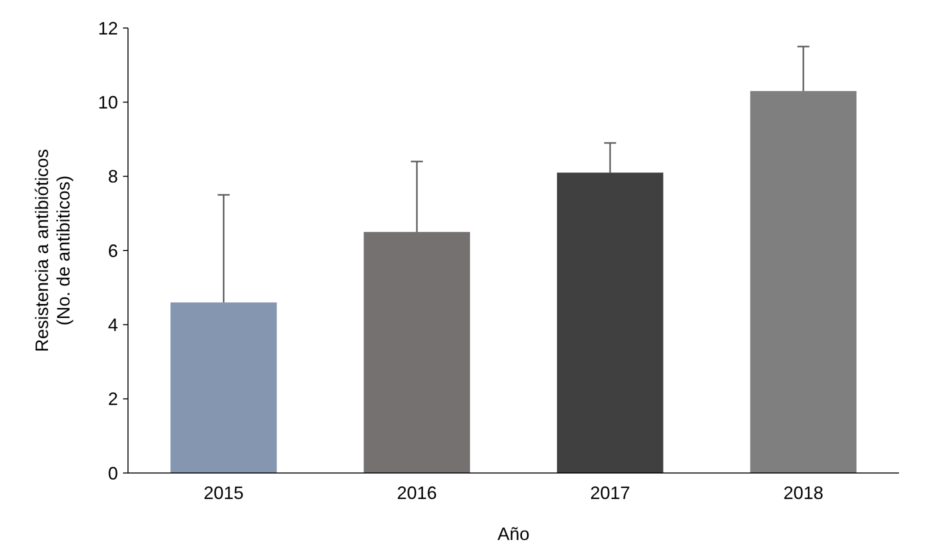 The height and width of the screenshot is (556, 927). I want to click on x-tick-label: 2017, so click(610, 493).